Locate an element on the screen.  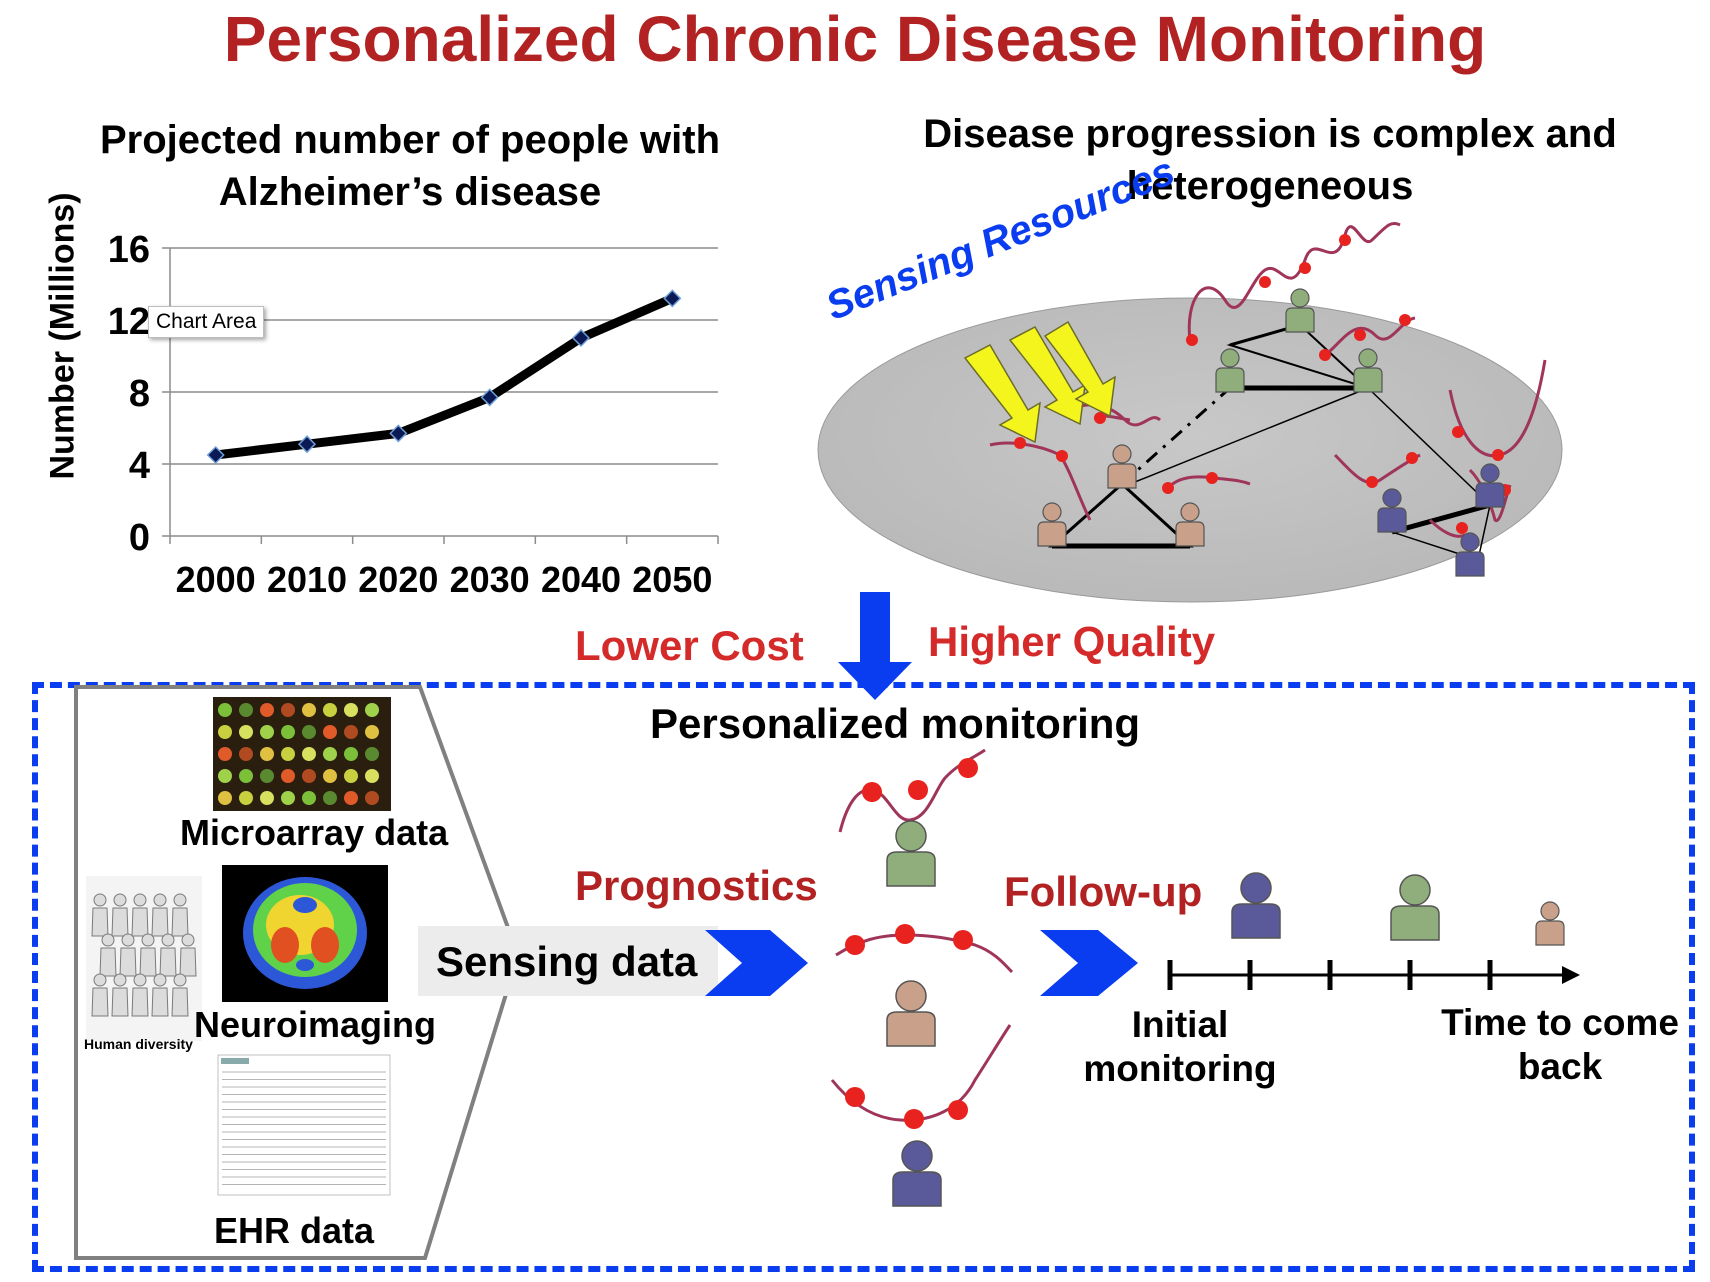
sensing-arrows is located at coordinates (1039, 382).